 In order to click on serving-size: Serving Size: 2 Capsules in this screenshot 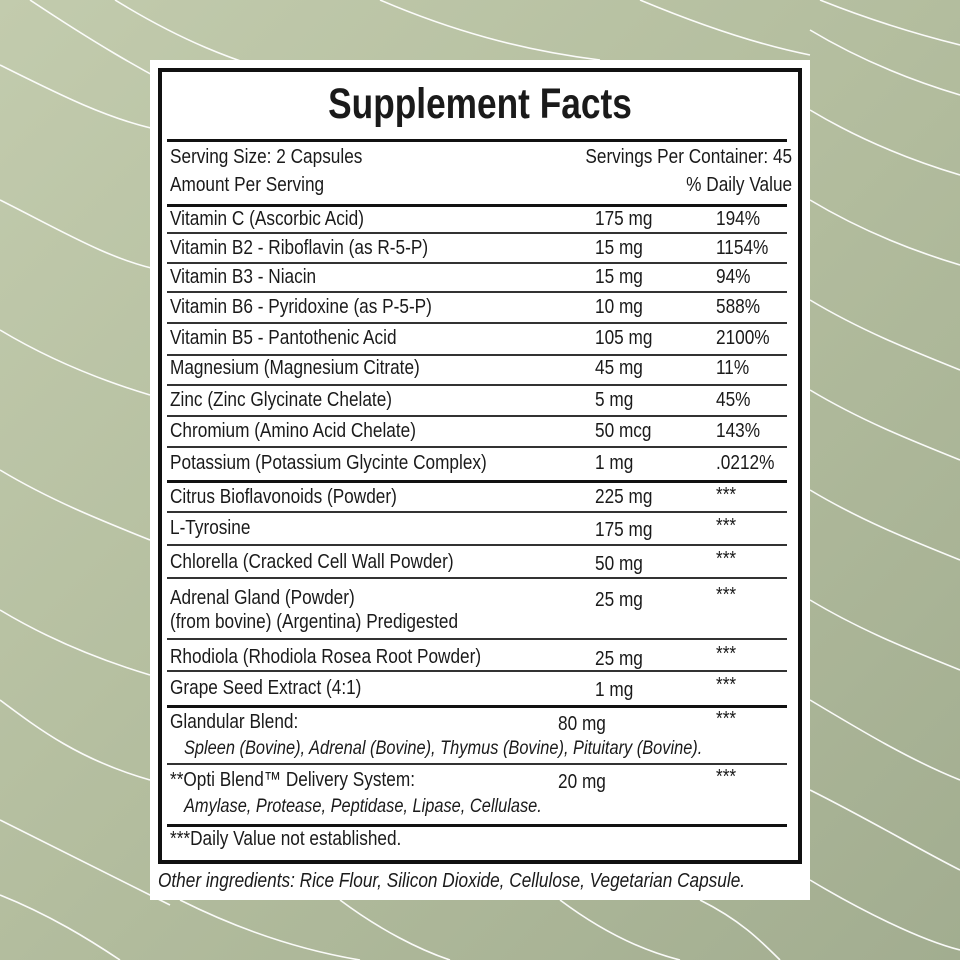, I will do `click(266, 156)`.